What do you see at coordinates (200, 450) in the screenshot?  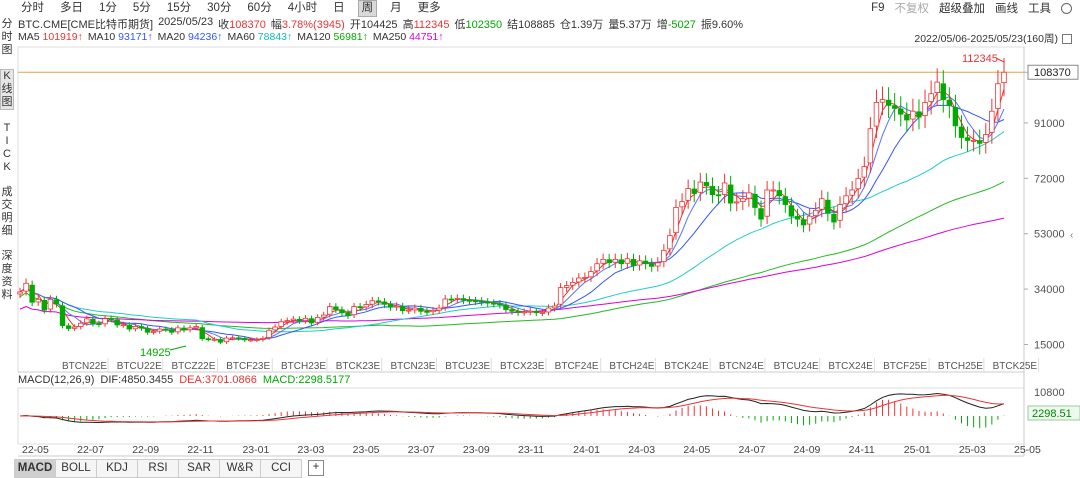 I see `date-label: 22-11` at bounding box center [200, 450].